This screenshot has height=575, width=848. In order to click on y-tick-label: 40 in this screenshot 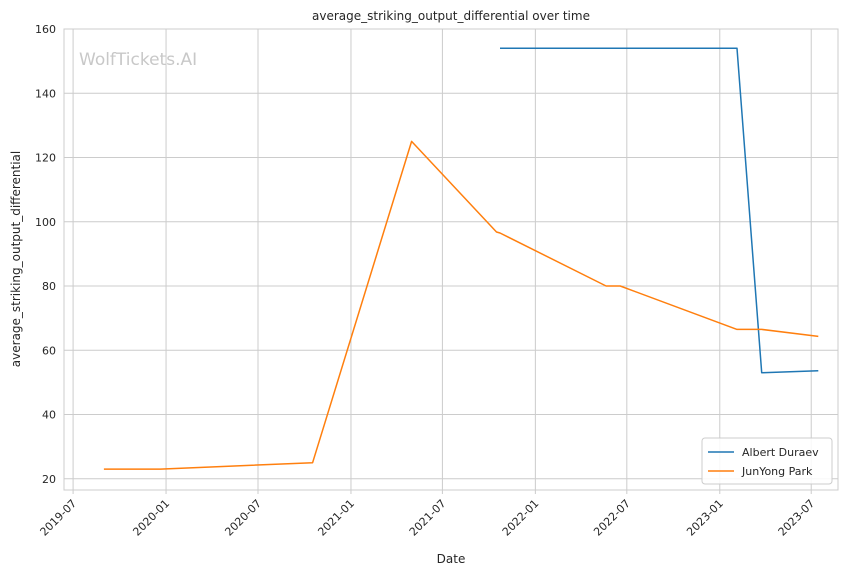, I will do `click(49, 415)`.